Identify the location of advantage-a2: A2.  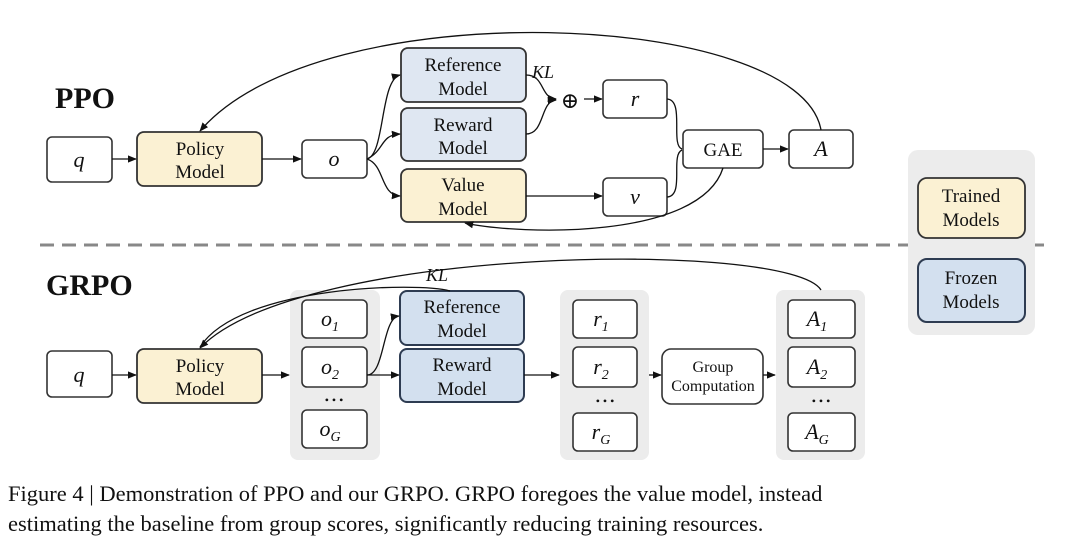
(816, 368).